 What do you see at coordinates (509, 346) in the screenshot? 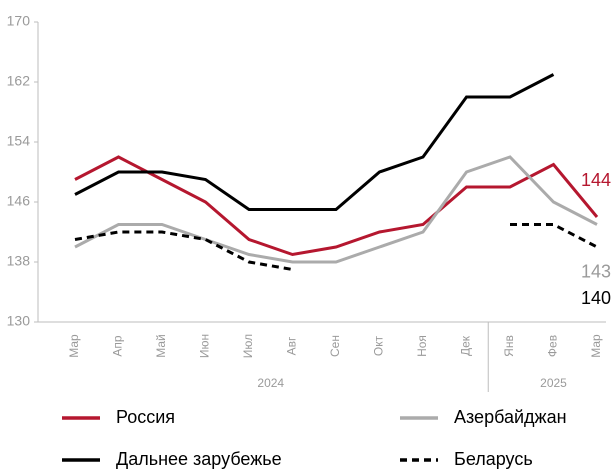
I see `x-tick-label: Янв` at bounding box center [509, 346].